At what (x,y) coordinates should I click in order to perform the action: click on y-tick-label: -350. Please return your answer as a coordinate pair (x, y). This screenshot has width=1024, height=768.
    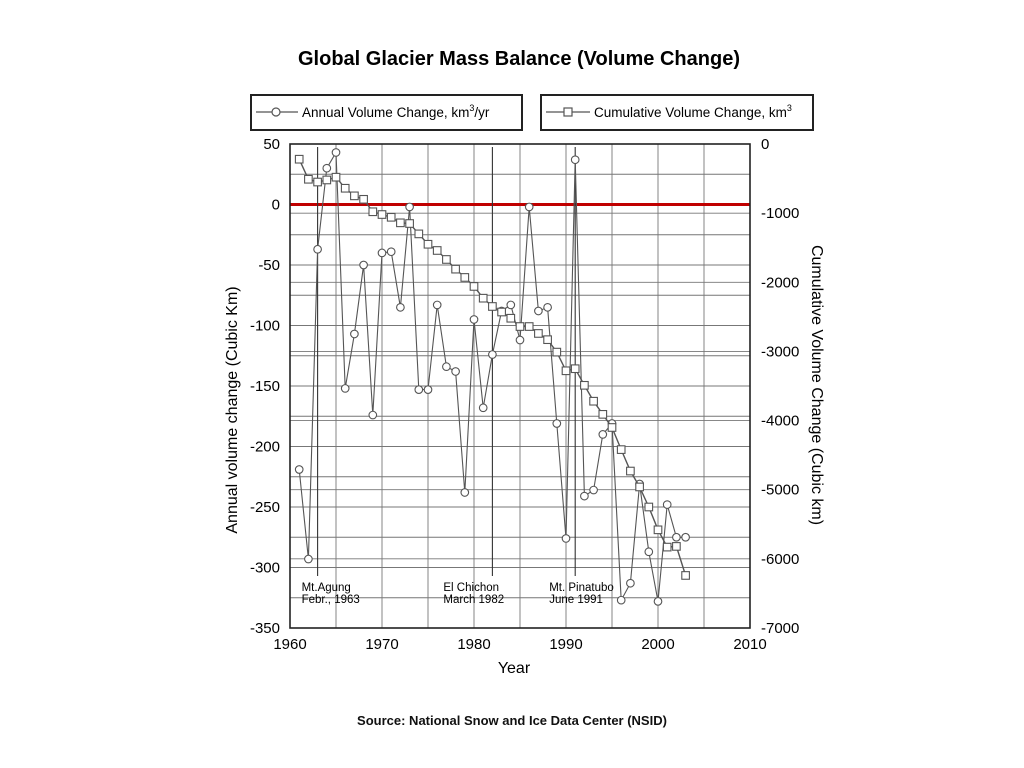
    Looking at the image, I should click on (265, 628).